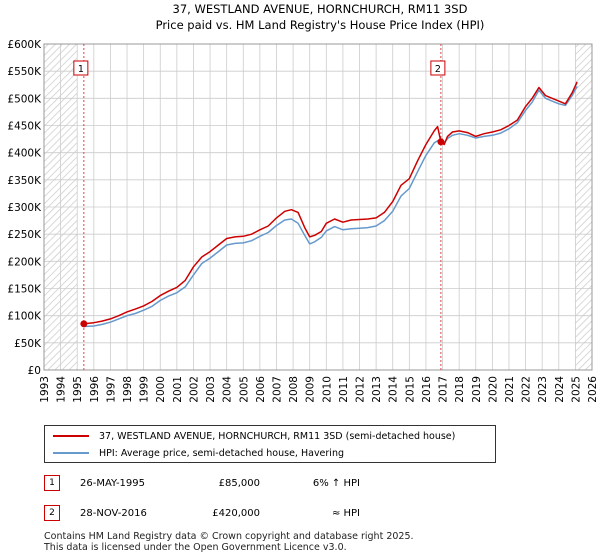 The width and height of the screenshot is (600, 560). Describe the element at coordinates (560, 389) in the screenshot. I see `x-tick-label: 2024` at that location.